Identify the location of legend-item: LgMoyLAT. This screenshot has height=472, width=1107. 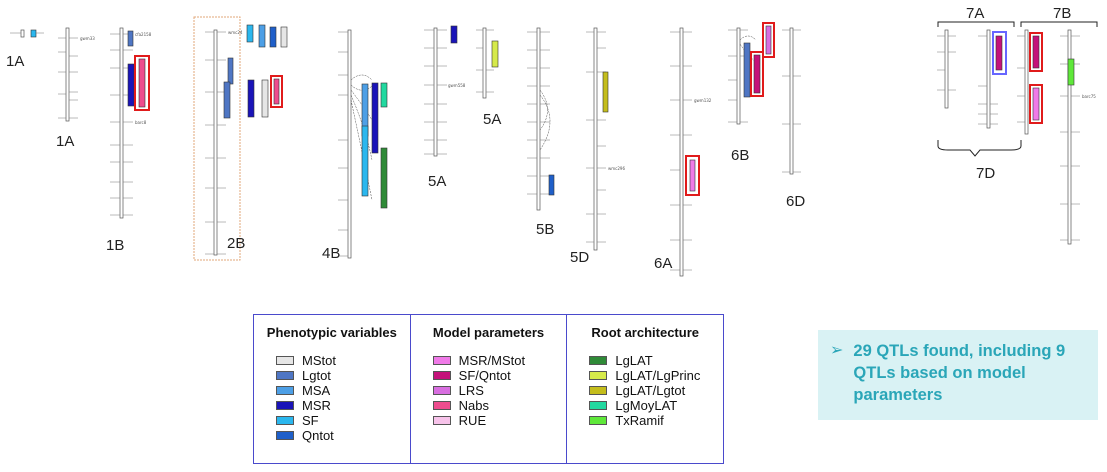
(656, 405).